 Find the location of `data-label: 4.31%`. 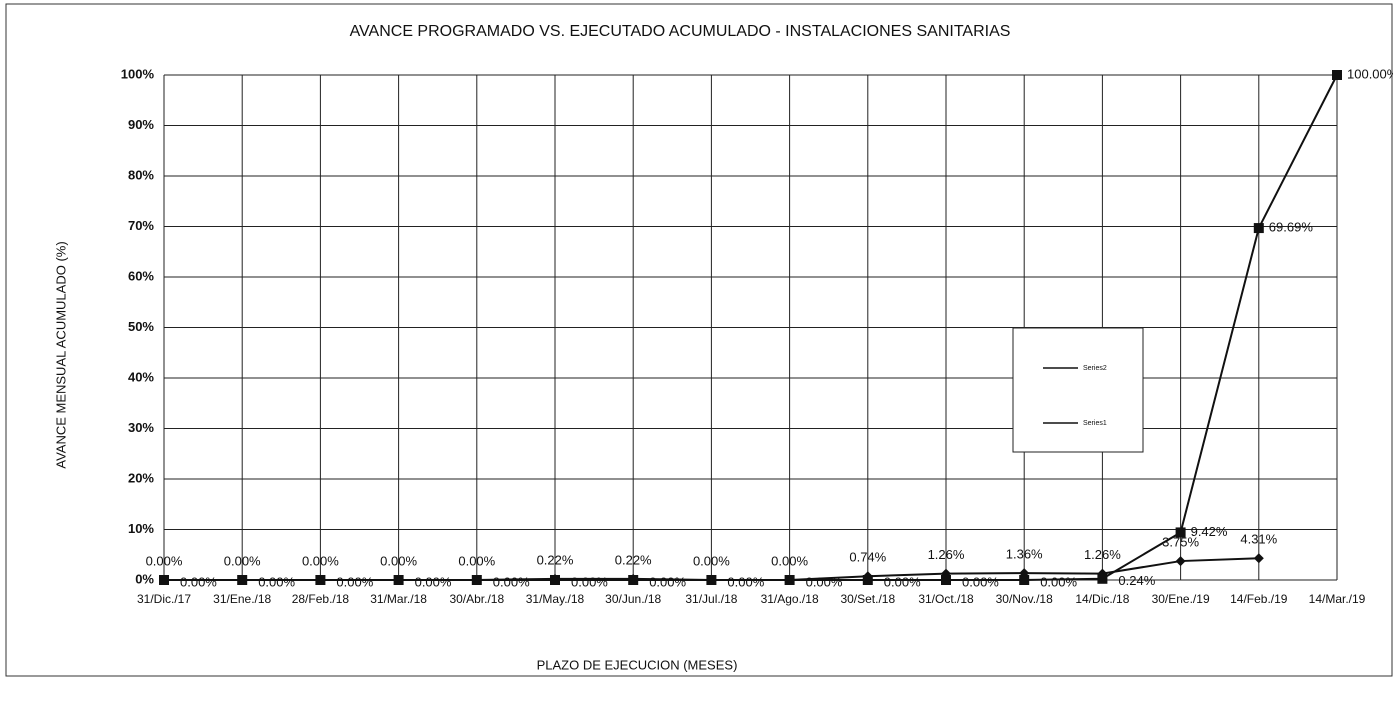

data-label: 4.31% is located at coordinates (1258, 539).